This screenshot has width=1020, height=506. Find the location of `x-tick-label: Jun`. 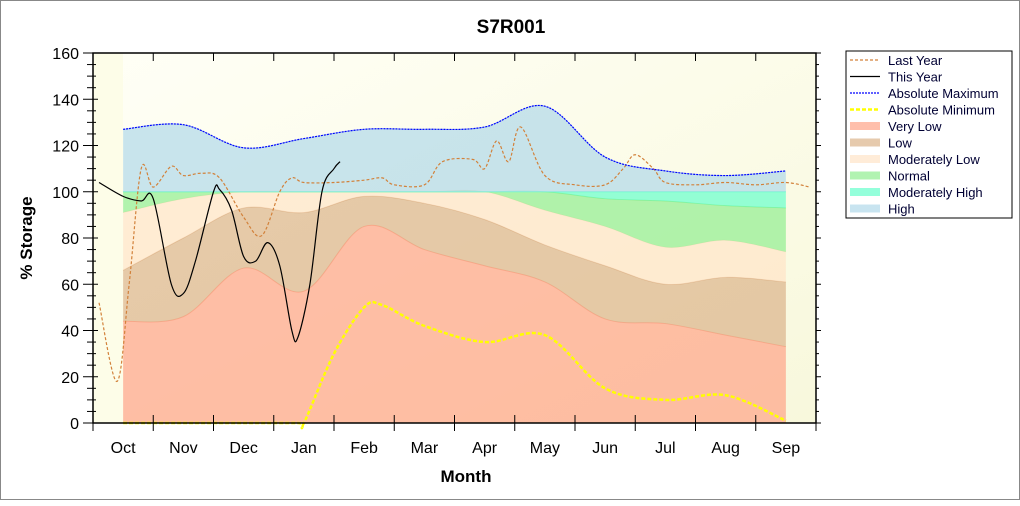

x-tick-label: Jun is located at coordinates (605, 448).